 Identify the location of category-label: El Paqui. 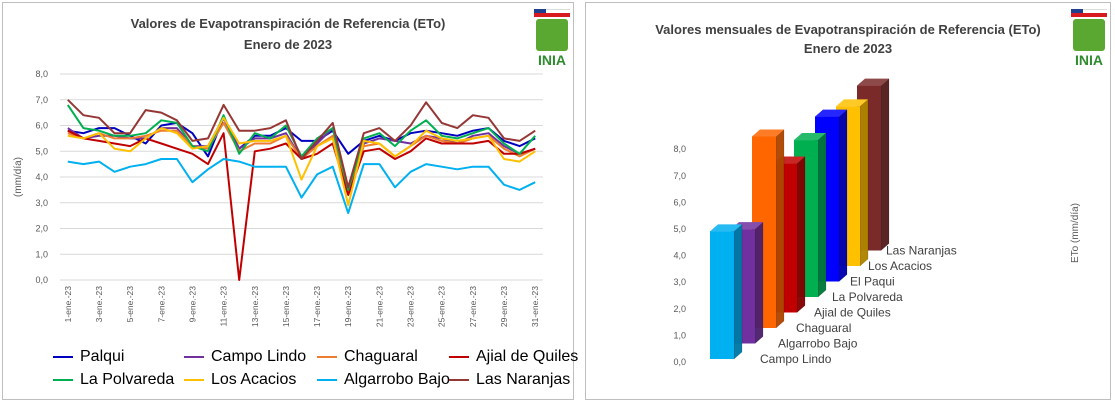
(872, 282).